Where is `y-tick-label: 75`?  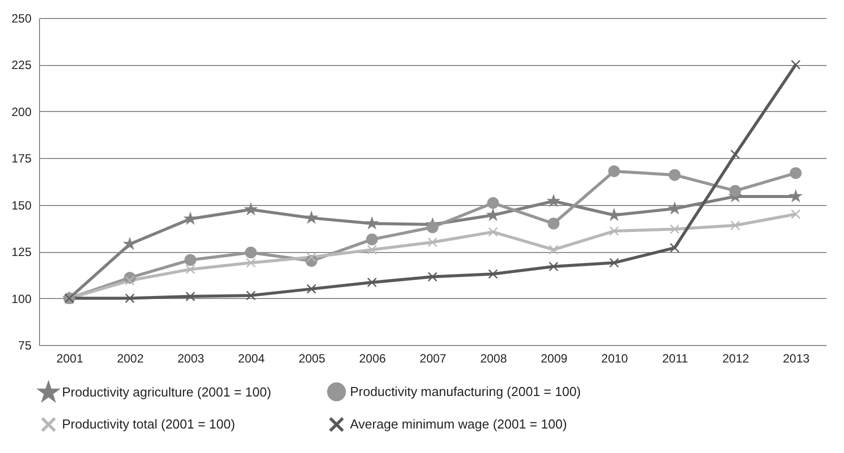 y-tick-label: 75 is located at coordinates (25, 345).